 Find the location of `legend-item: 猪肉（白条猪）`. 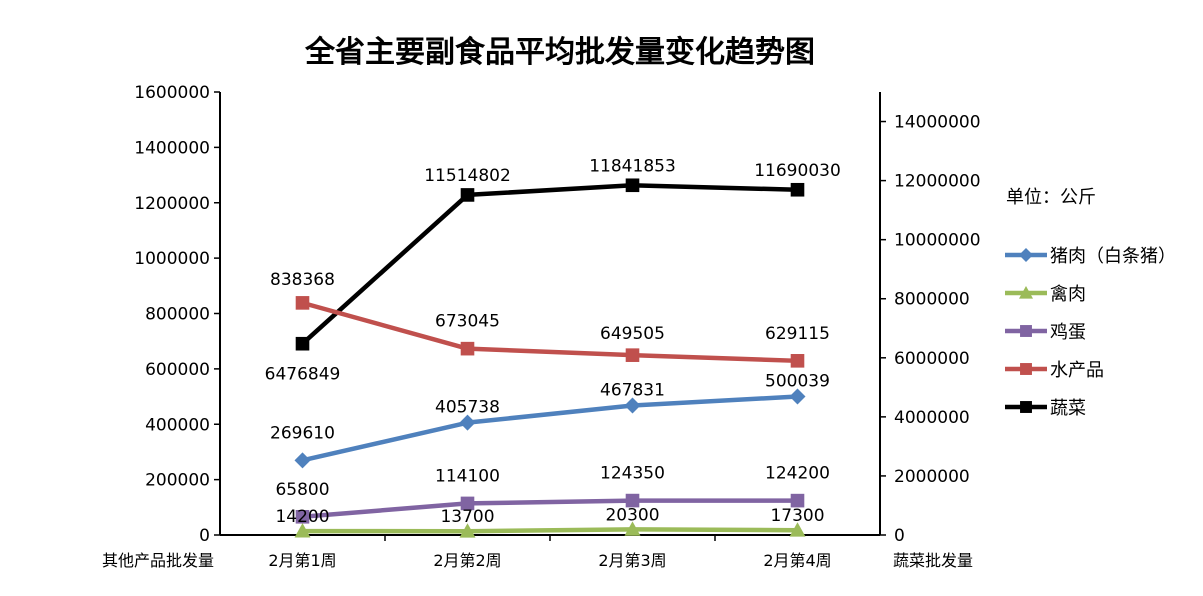

legend-item: 猪肉（白条猪） is located at coordinates (1090, 256).